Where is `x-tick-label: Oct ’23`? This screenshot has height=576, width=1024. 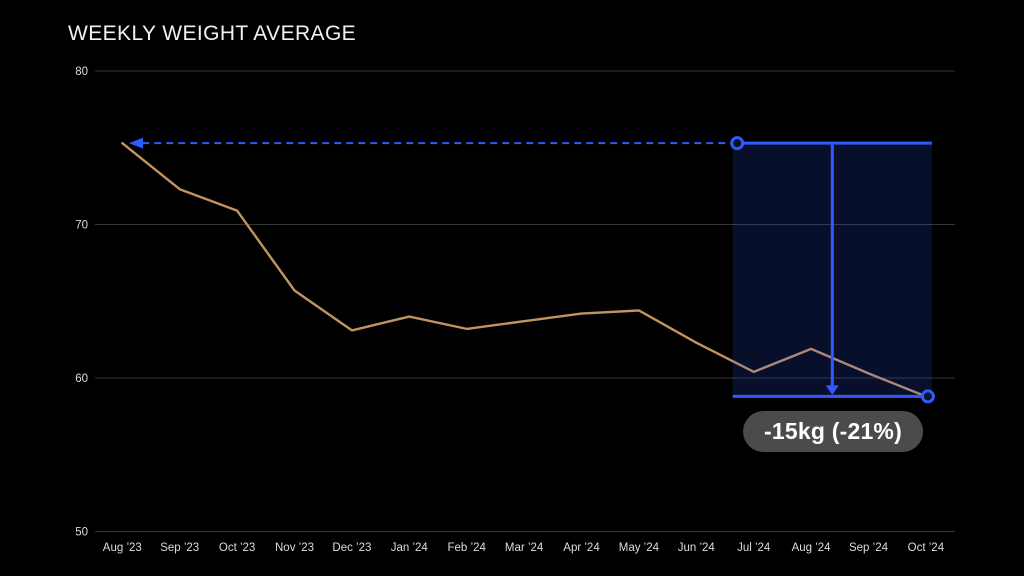
x-tick-label: Oct ’23 is located at coordinates (237, 548).